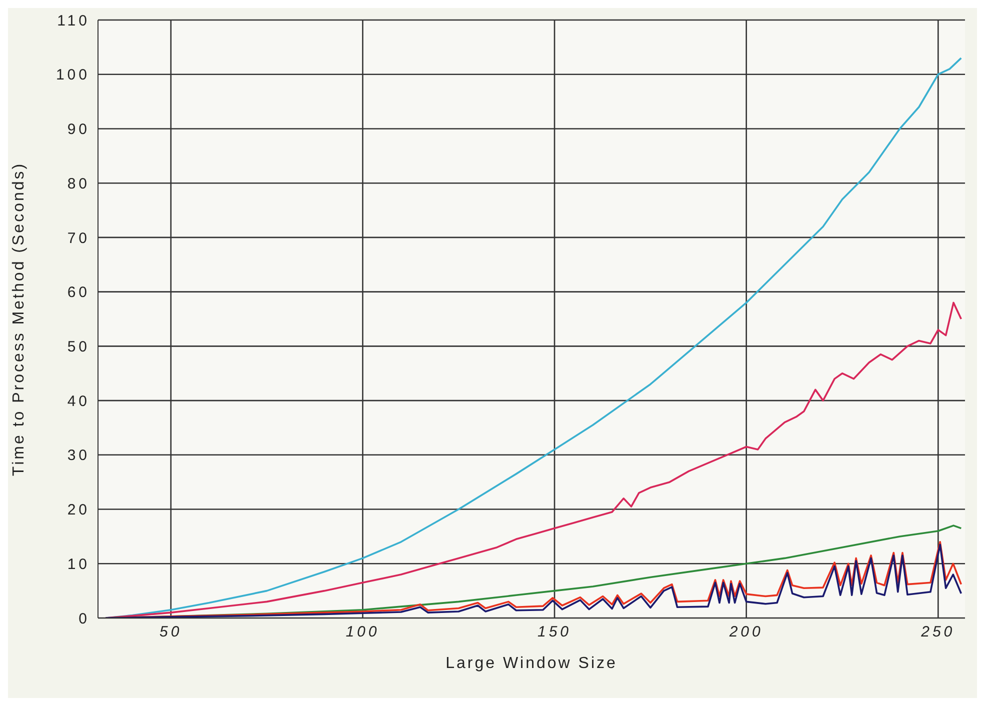  Describe the element at coordinates (73, 75) in the screenshot. I see `y-tick-label: 100` at that location.